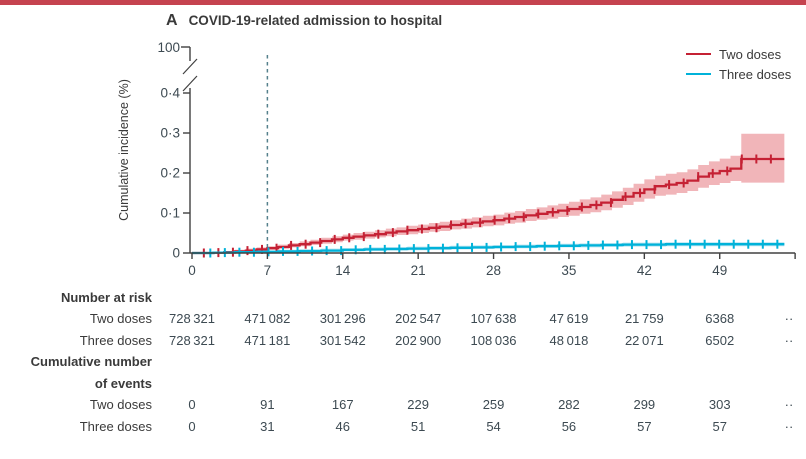 Image resolution: width=806 pixels, height=459 pixels. What do you see at coordinates (644, 318) in the screenshot?
I see `risk-two-doses-value: 21 759` at bounding box center [644, 318].